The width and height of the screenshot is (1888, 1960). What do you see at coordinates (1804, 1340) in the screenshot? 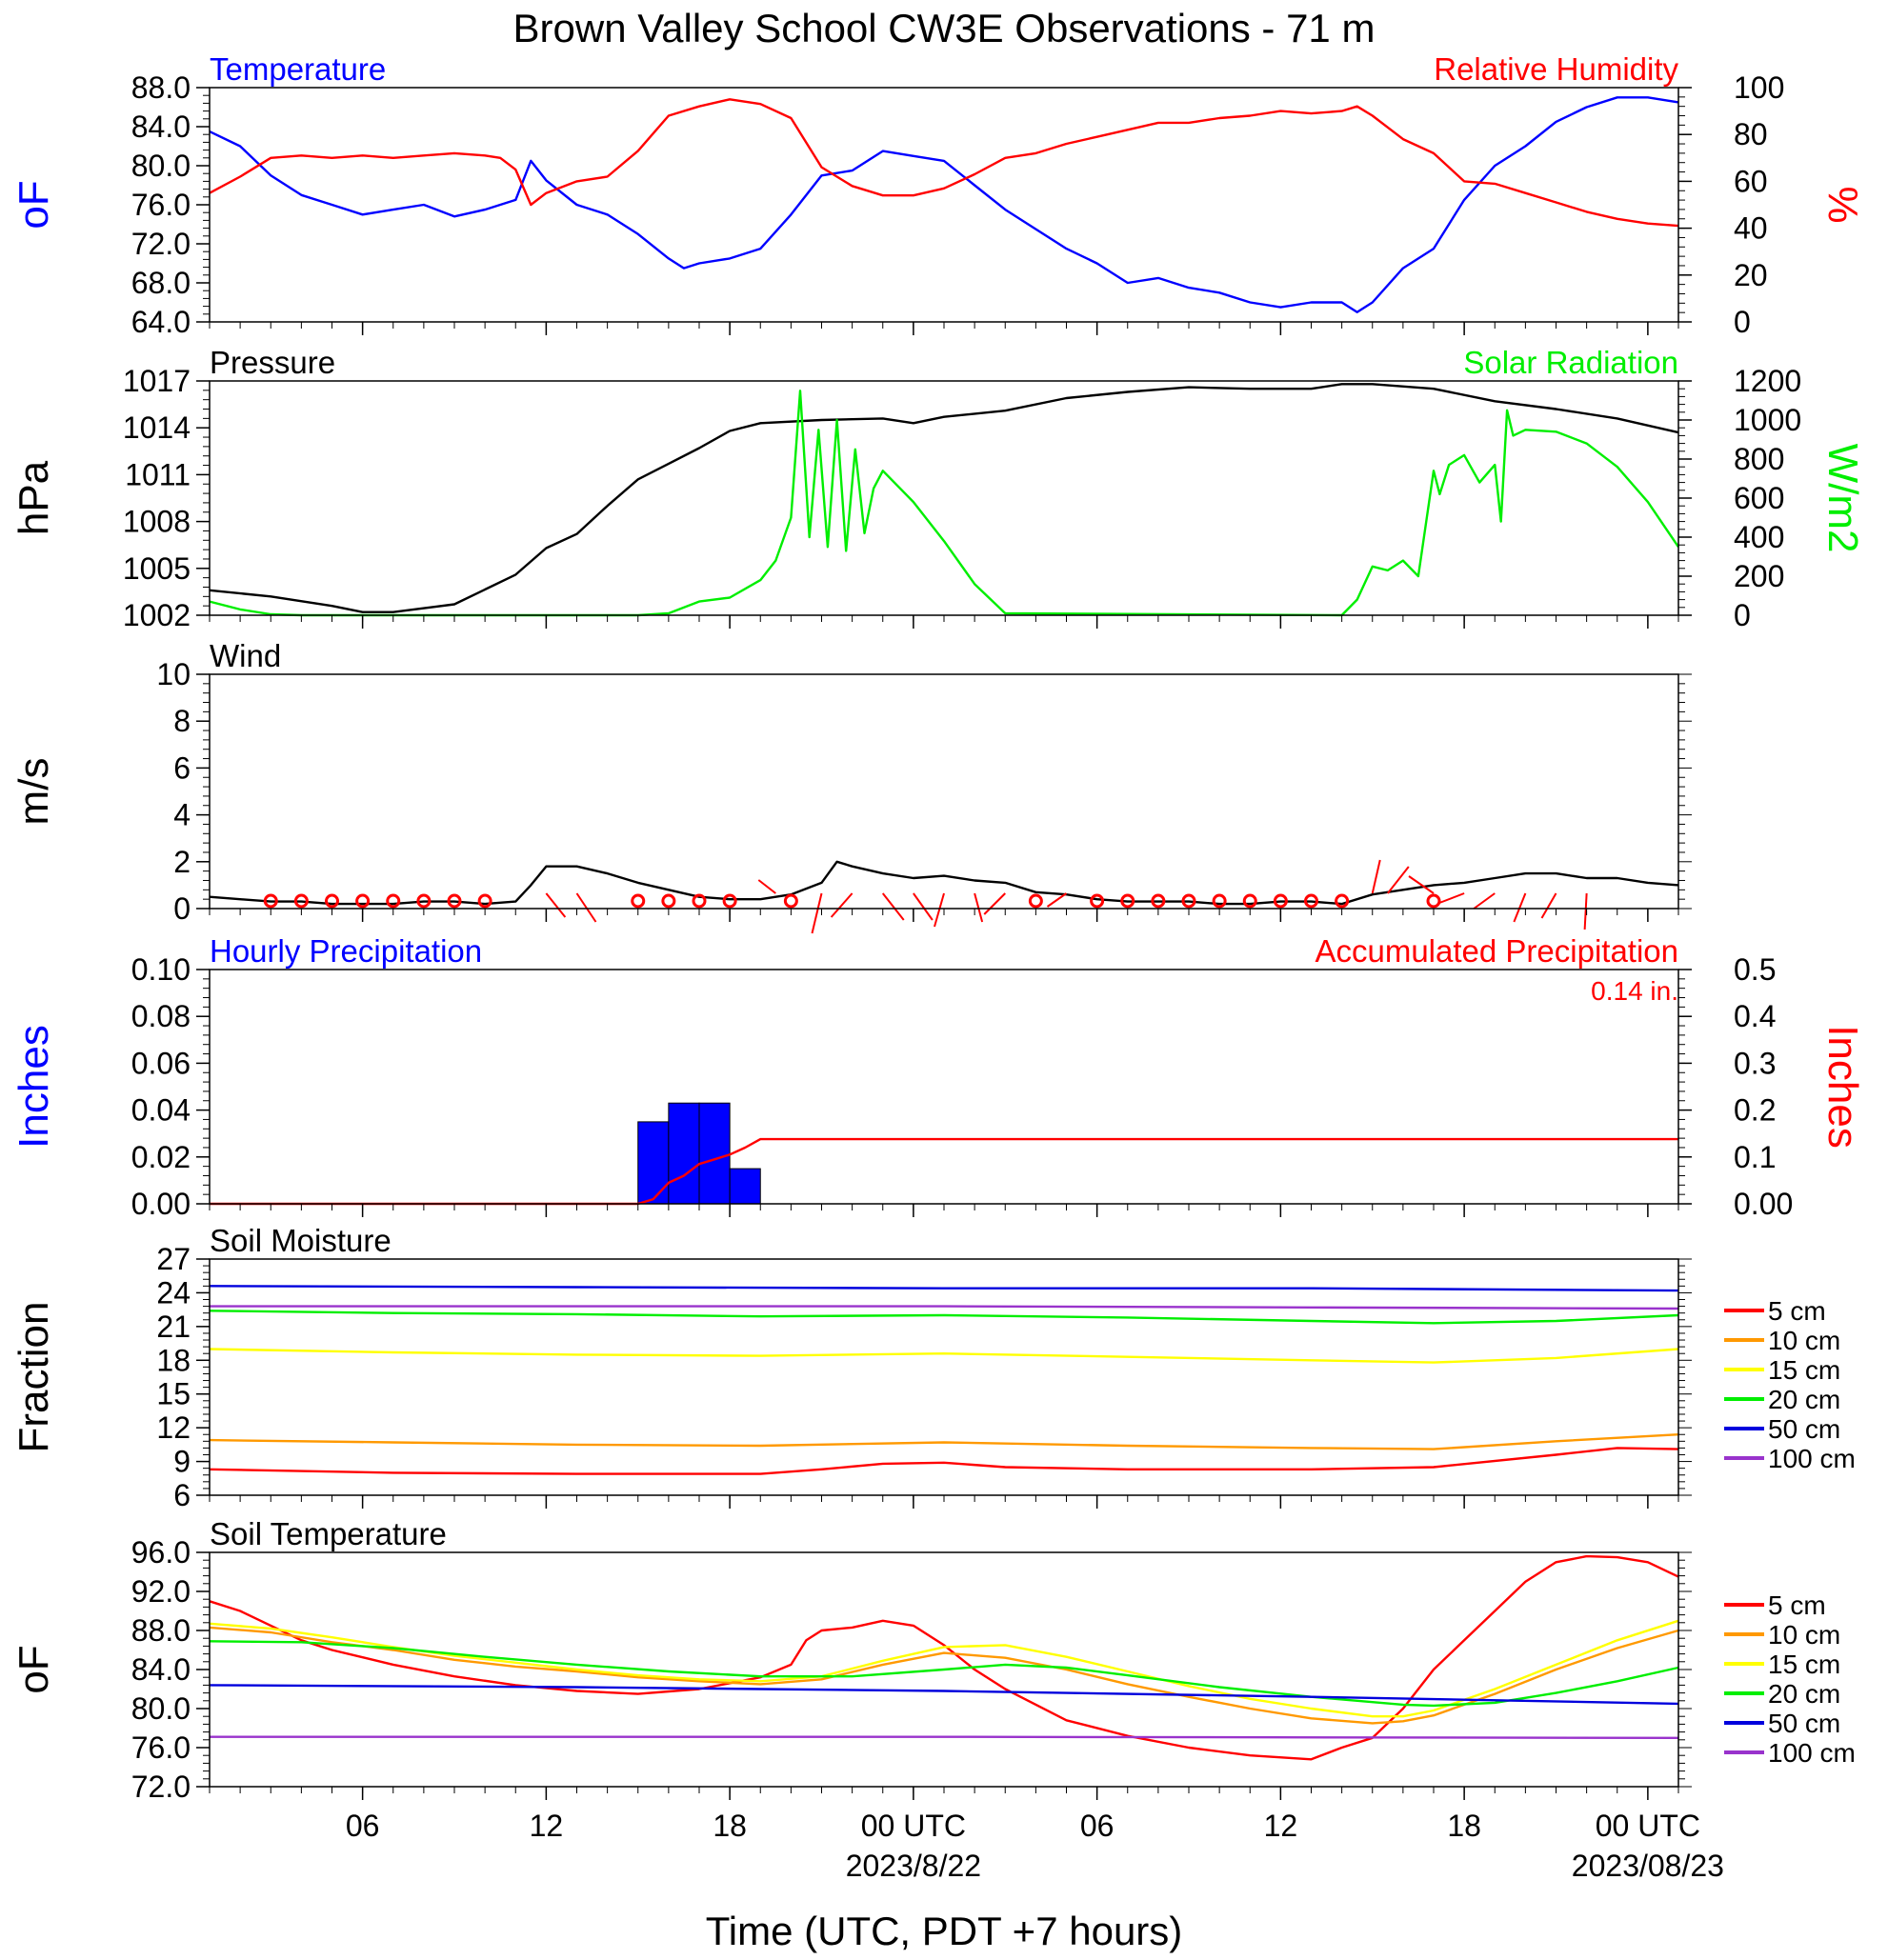
I see `legend-label: 10 cm` at bounding box center [1804, 1340].